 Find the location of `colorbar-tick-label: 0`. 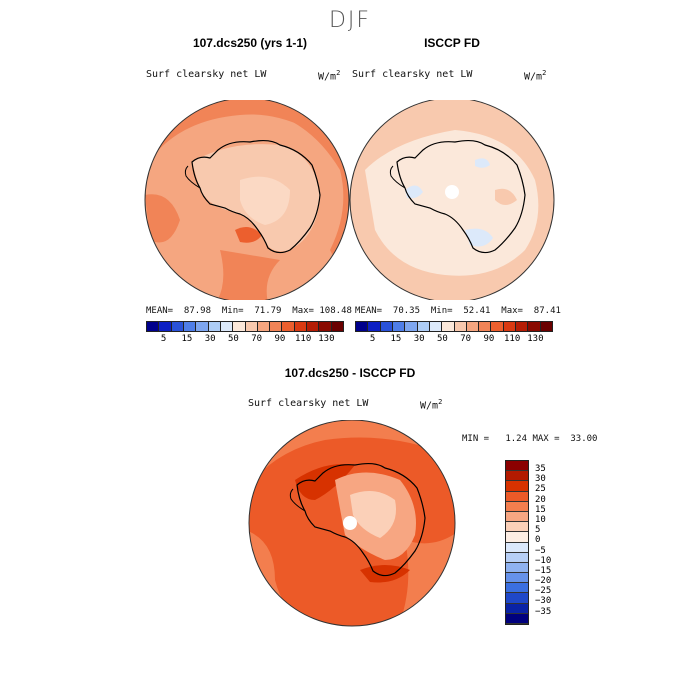

colorbar-tick-label: 0 is located at coordinates (538, 540).